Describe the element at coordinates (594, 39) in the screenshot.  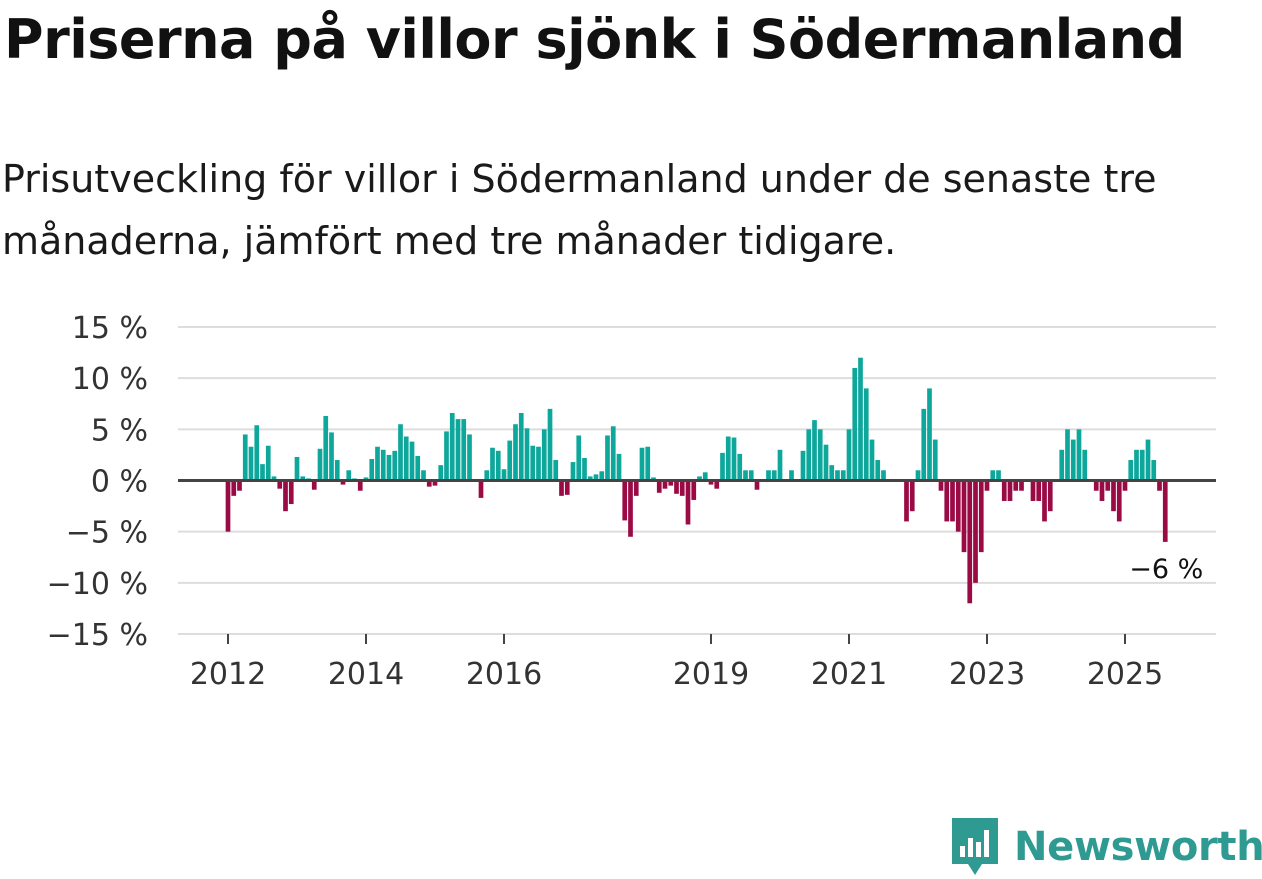
I see `chart-title: Priserna på villor sjönk i Södermanland` at that location.